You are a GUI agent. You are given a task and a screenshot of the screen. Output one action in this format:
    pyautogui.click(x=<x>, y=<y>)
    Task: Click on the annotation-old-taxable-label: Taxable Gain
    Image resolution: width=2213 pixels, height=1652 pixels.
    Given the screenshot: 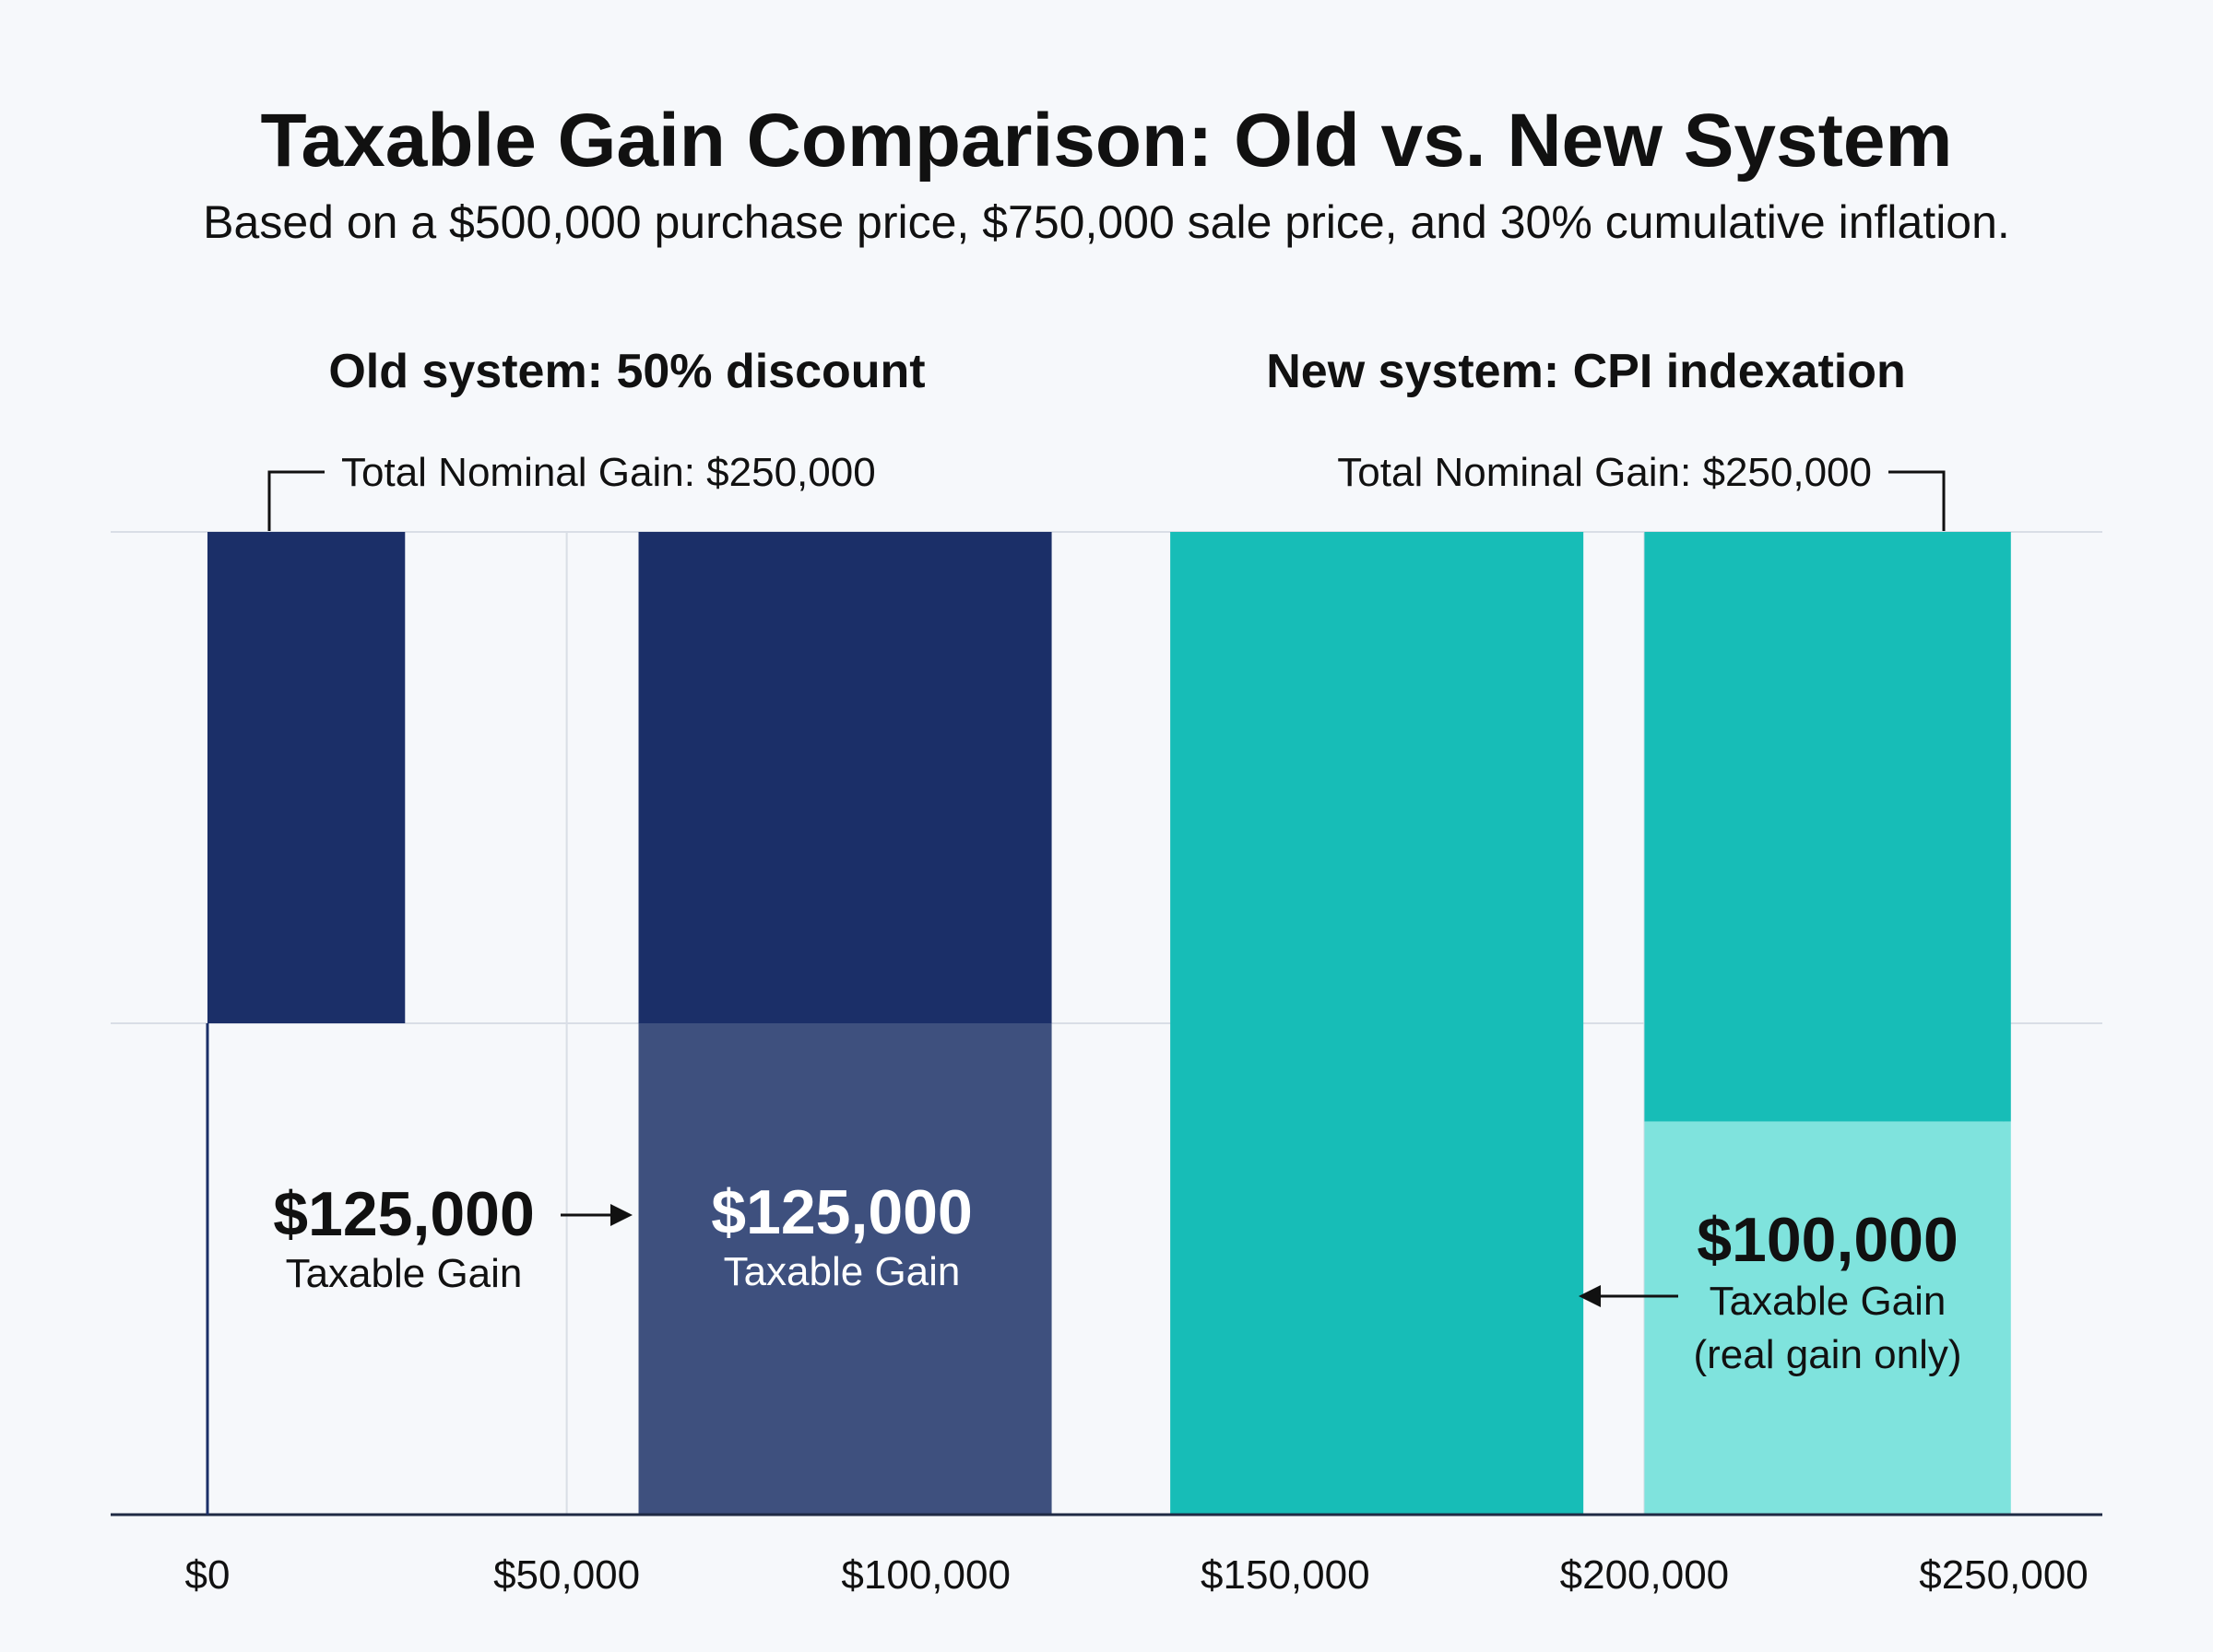 What is the action you would take?
    pyautogui.click(x=842, y=1271)
    